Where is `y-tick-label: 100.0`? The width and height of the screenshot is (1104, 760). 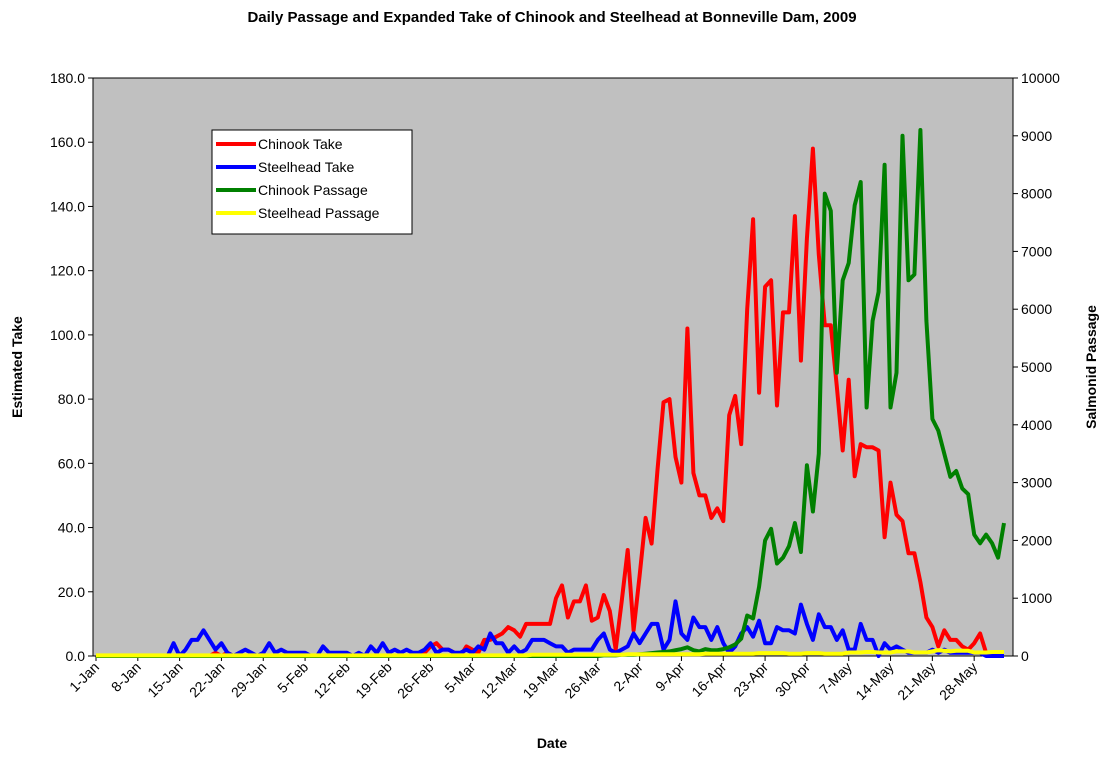 y-tick-label: 100.0 is located at coordinates (67, 335).